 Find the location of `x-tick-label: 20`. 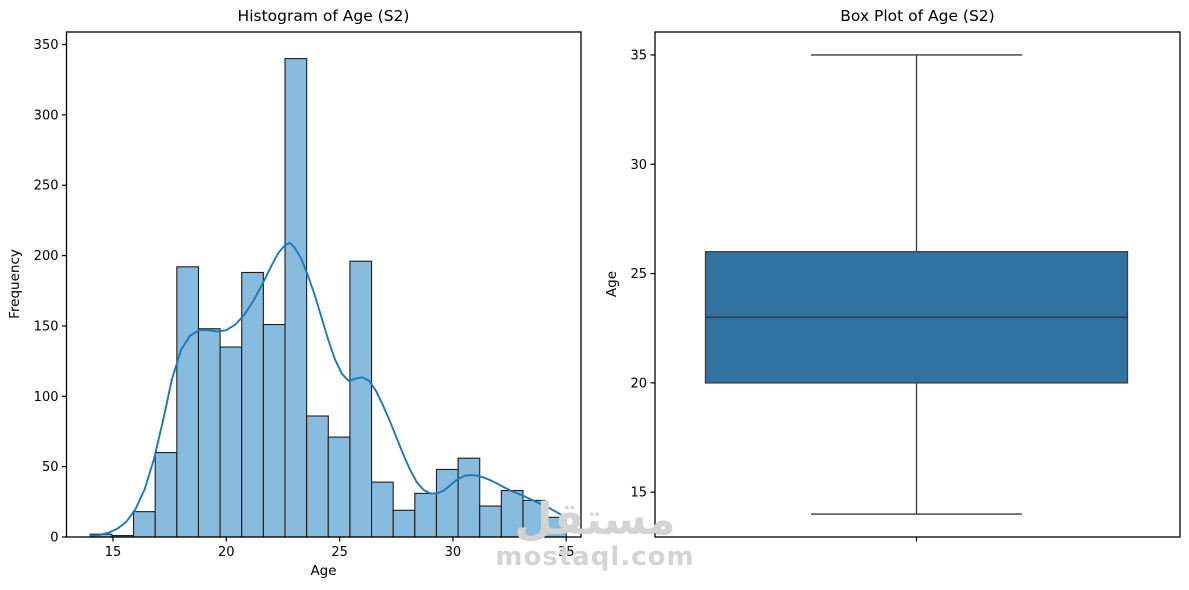

x-tick-label: 20 is located at coordinates (226, 552).